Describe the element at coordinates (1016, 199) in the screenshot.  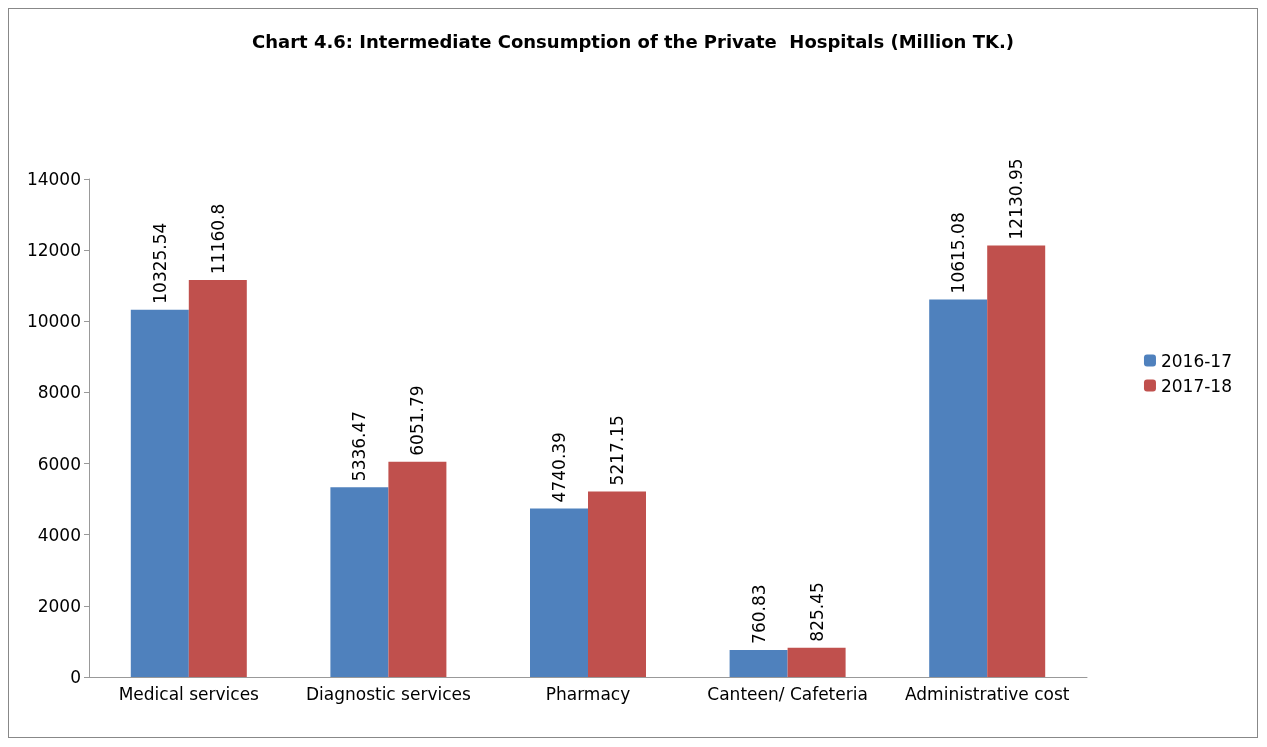
I see `data-label: 12130.95` at that location.